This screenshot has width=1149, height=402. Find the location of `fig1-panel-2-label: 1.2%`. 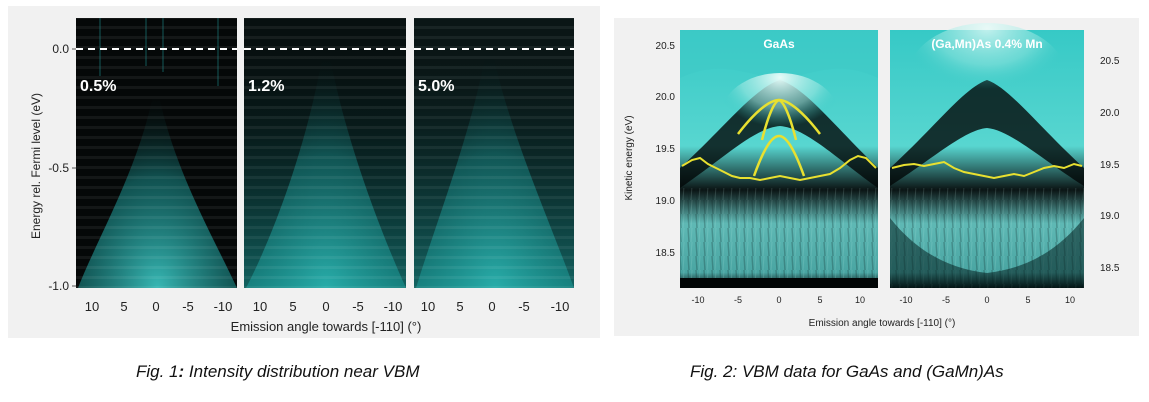

fig1-panel-2-label: 1.2% is located at coordinates (266, 86).